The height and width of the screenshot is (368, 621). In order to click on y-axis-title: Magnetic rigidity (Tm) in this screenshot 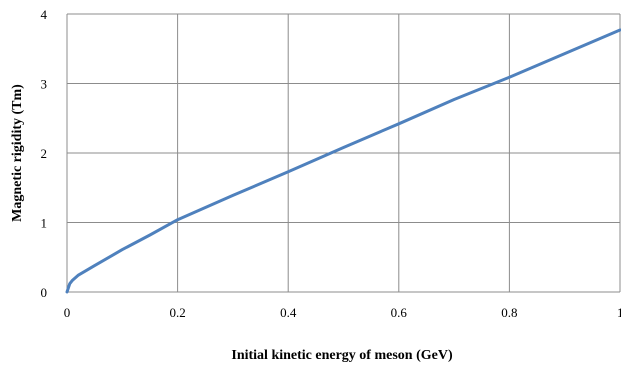, I will do `click(17, 153)`.